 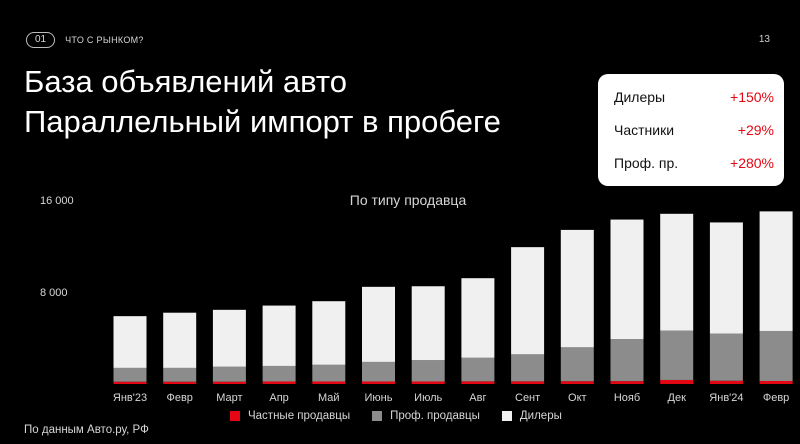 I want to click on x-tick-label: Сент, so click(x=527, y=398).